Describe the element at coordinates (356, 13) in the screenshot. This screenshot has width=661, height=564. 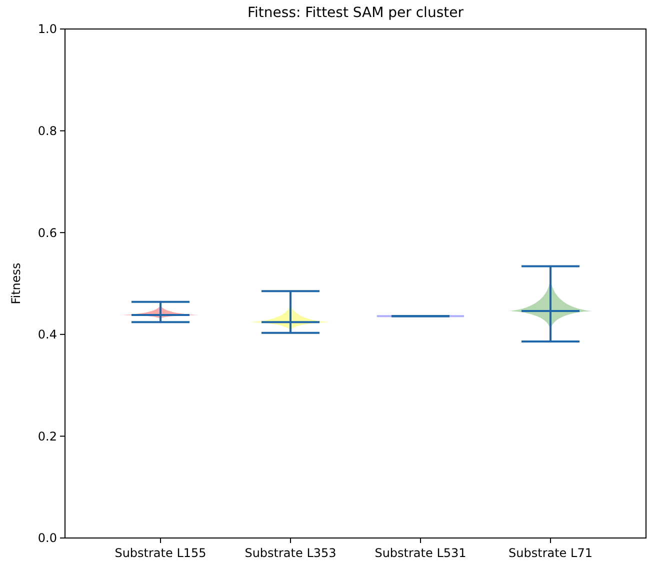
I see `chart-title: Fitness: Fittest SAM per cluster` at that location.